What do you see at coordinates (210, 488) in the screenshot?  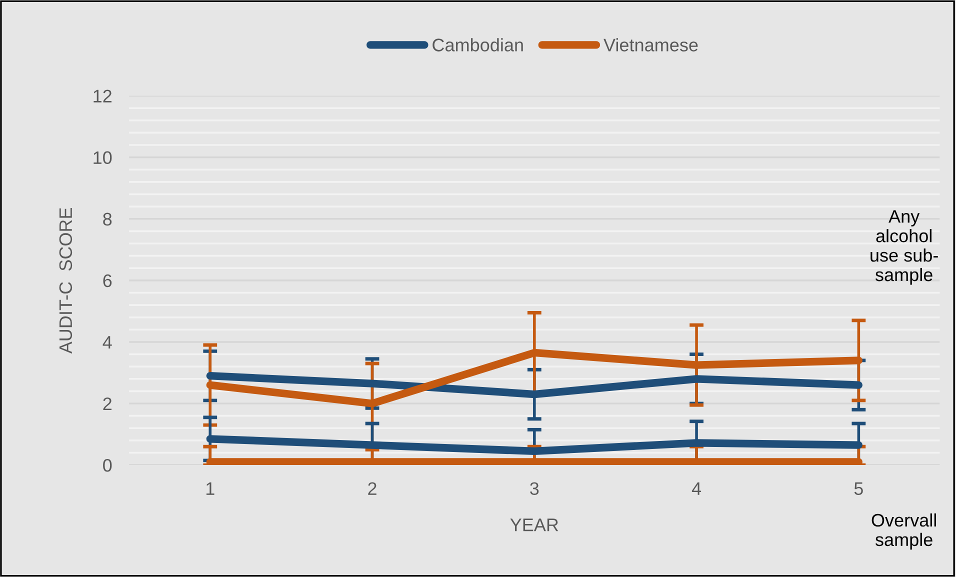 I see `x-tick-label: 1` at bounding box center [210, 488].